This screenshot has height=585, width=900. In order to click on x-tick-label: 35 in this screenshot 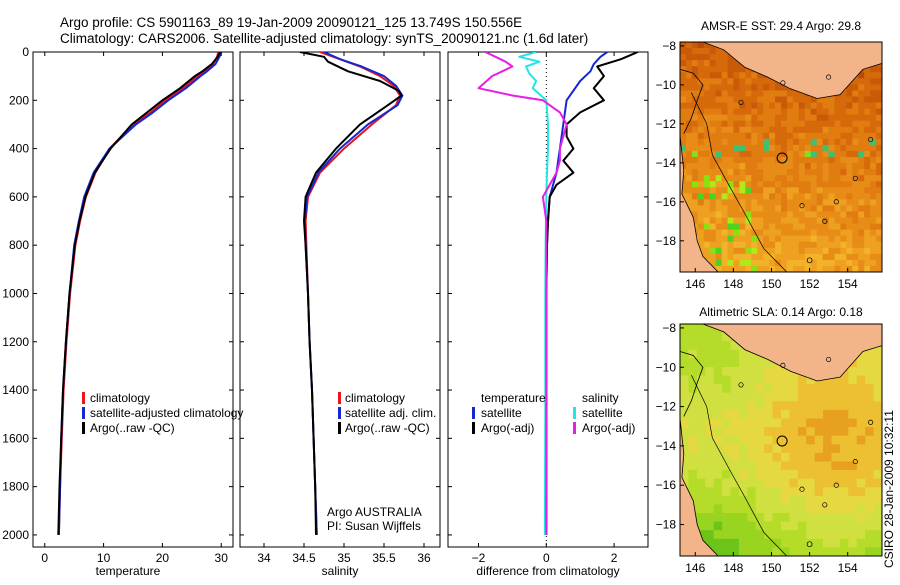, I will do `click(344, 558)`.